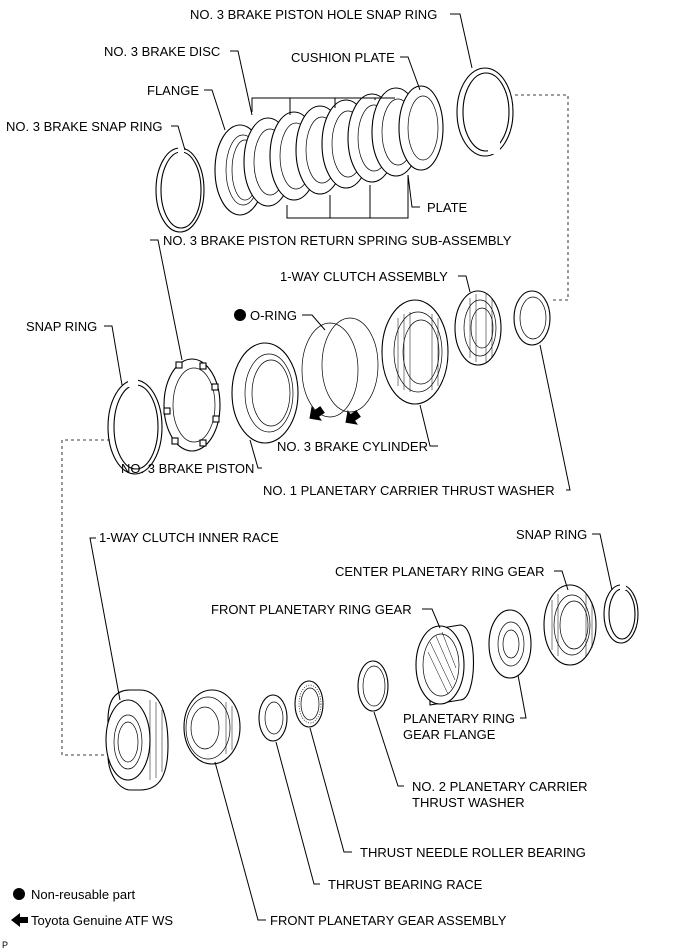 The height and width of the screenshot is (952, 690). What do you see at coordinates (61, 326) in the screenshot?
I see `label-snap-ring-upper: SNAP RING` at bounding box center [61, 326].